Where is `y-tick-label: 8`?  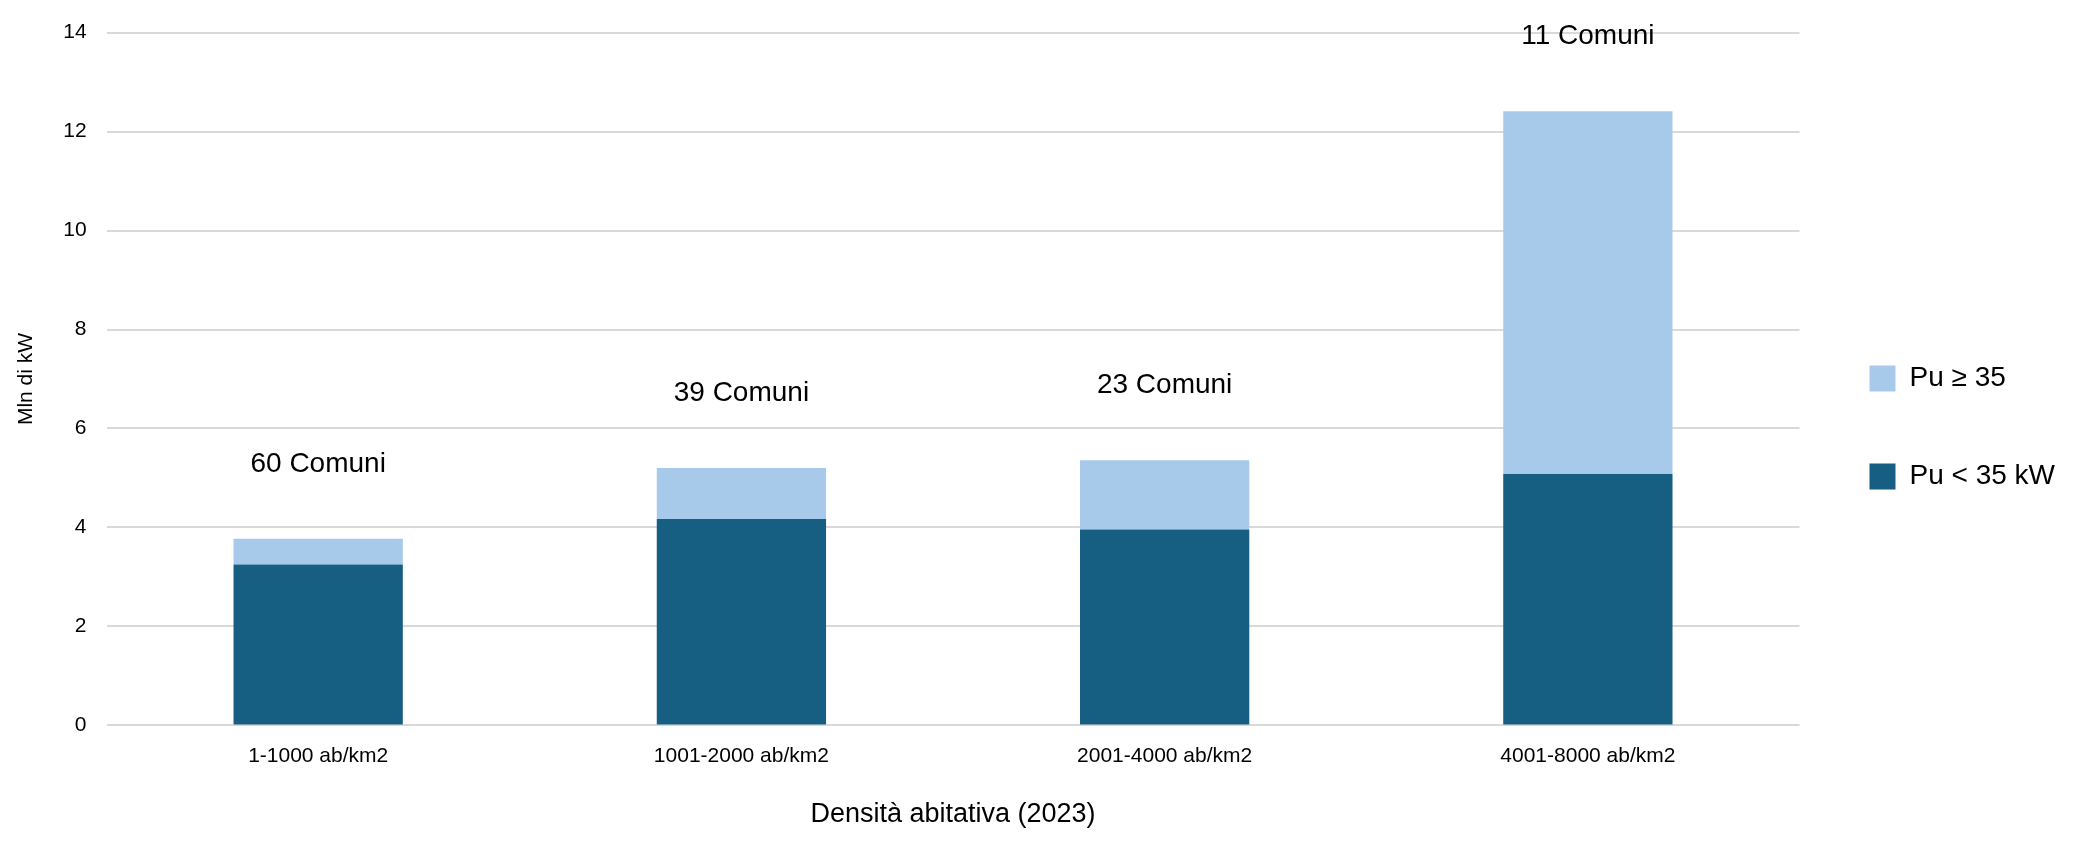
y-tick-label: 8 is located at coordinates (80, 328).